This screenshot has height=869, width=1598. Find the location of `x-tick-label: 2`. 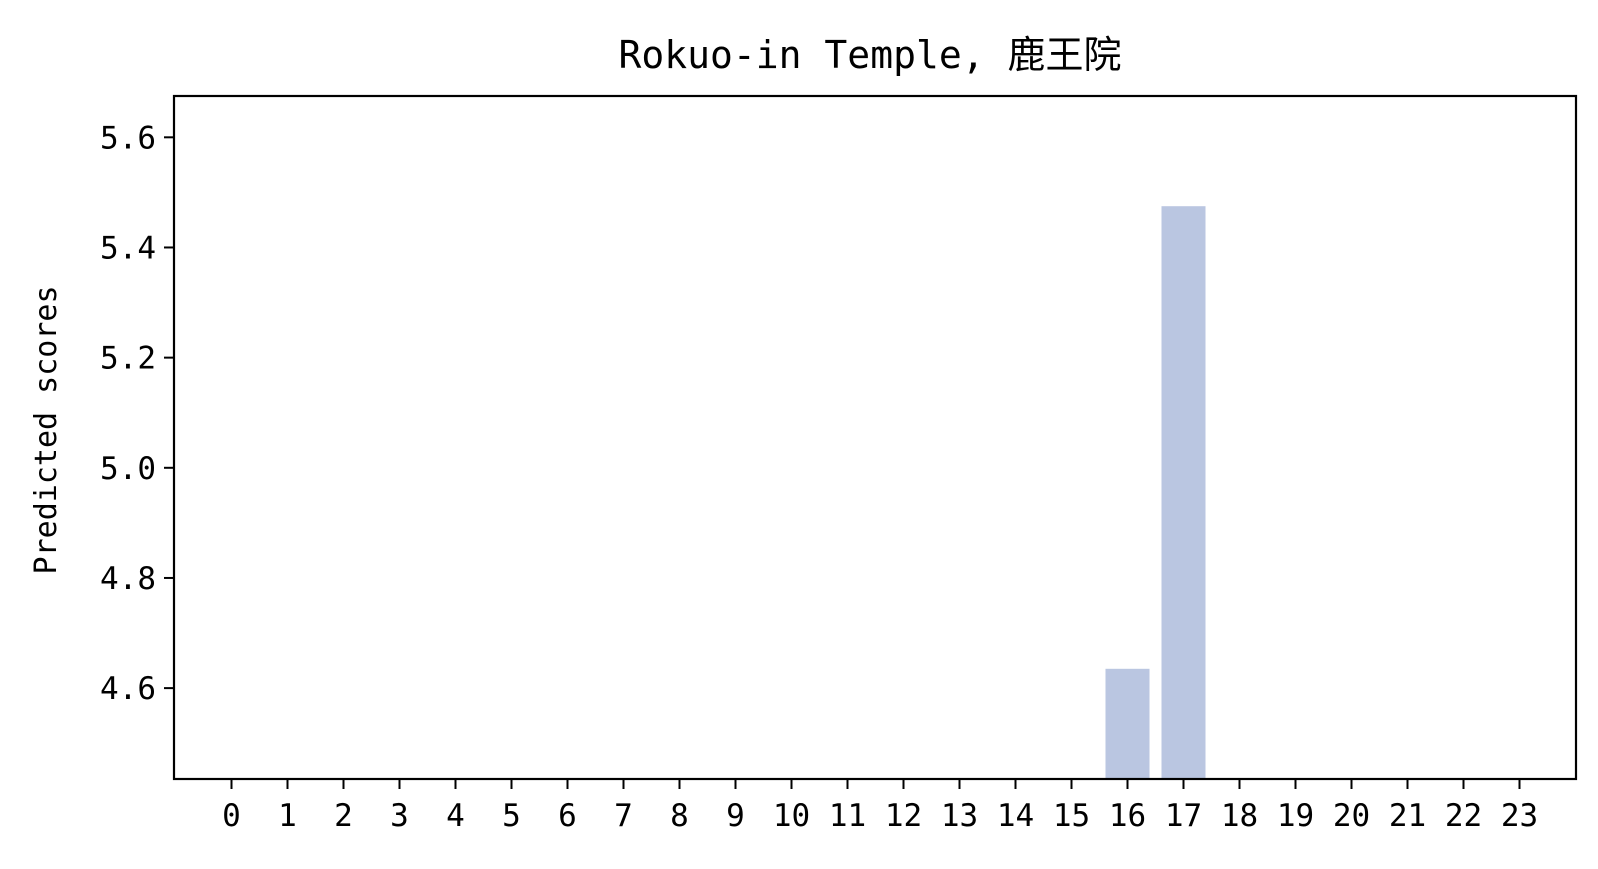

x-tick-label: 2 is located at coordinates (343, 816).